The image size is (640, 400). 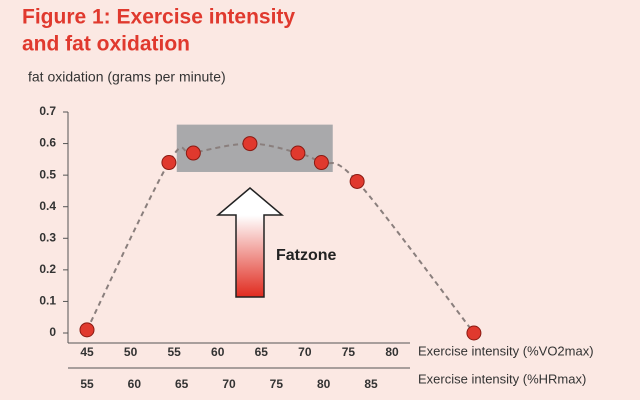 I want to click on x-tick-label: 70, so click(x=305, y=352).